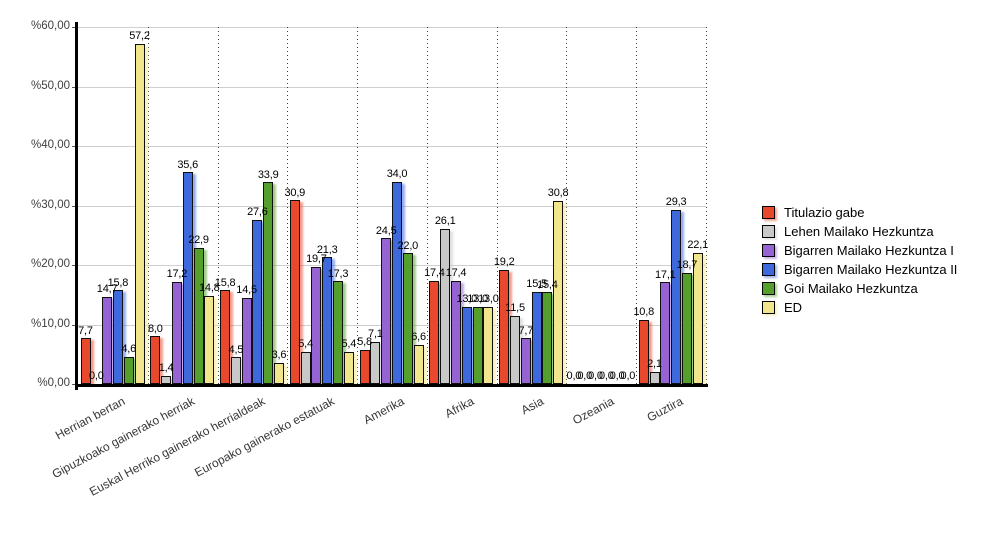  I want to click on bar-value-label: 6,6, so click(418, 337).